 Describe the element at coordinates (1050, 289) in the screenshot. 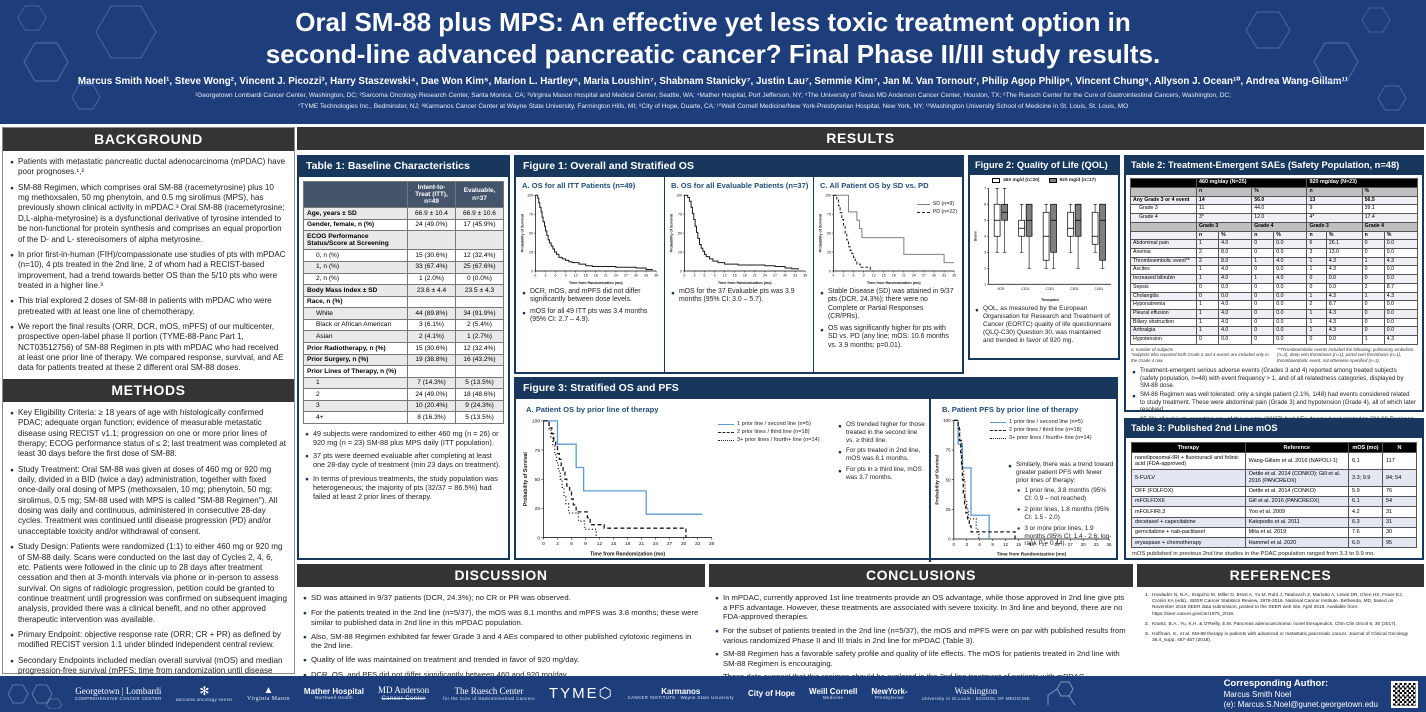

I see `svg-text: C2D1` at that location.